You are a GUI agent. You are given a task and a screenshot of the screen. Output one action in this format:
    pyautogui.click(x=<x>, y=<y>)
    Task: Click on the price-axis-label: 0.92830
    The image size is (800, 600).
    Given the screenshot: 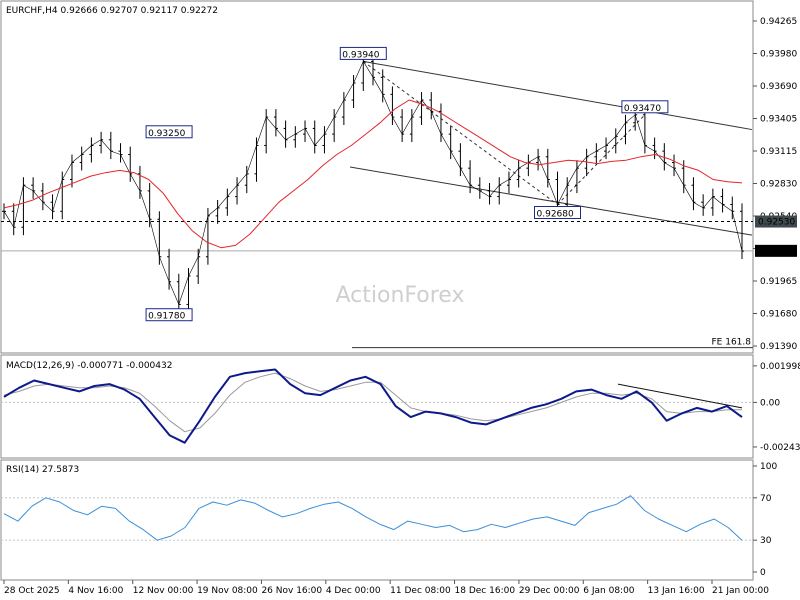 What is the action you would take?
    pyautogui.click(x=778, y=185)
    